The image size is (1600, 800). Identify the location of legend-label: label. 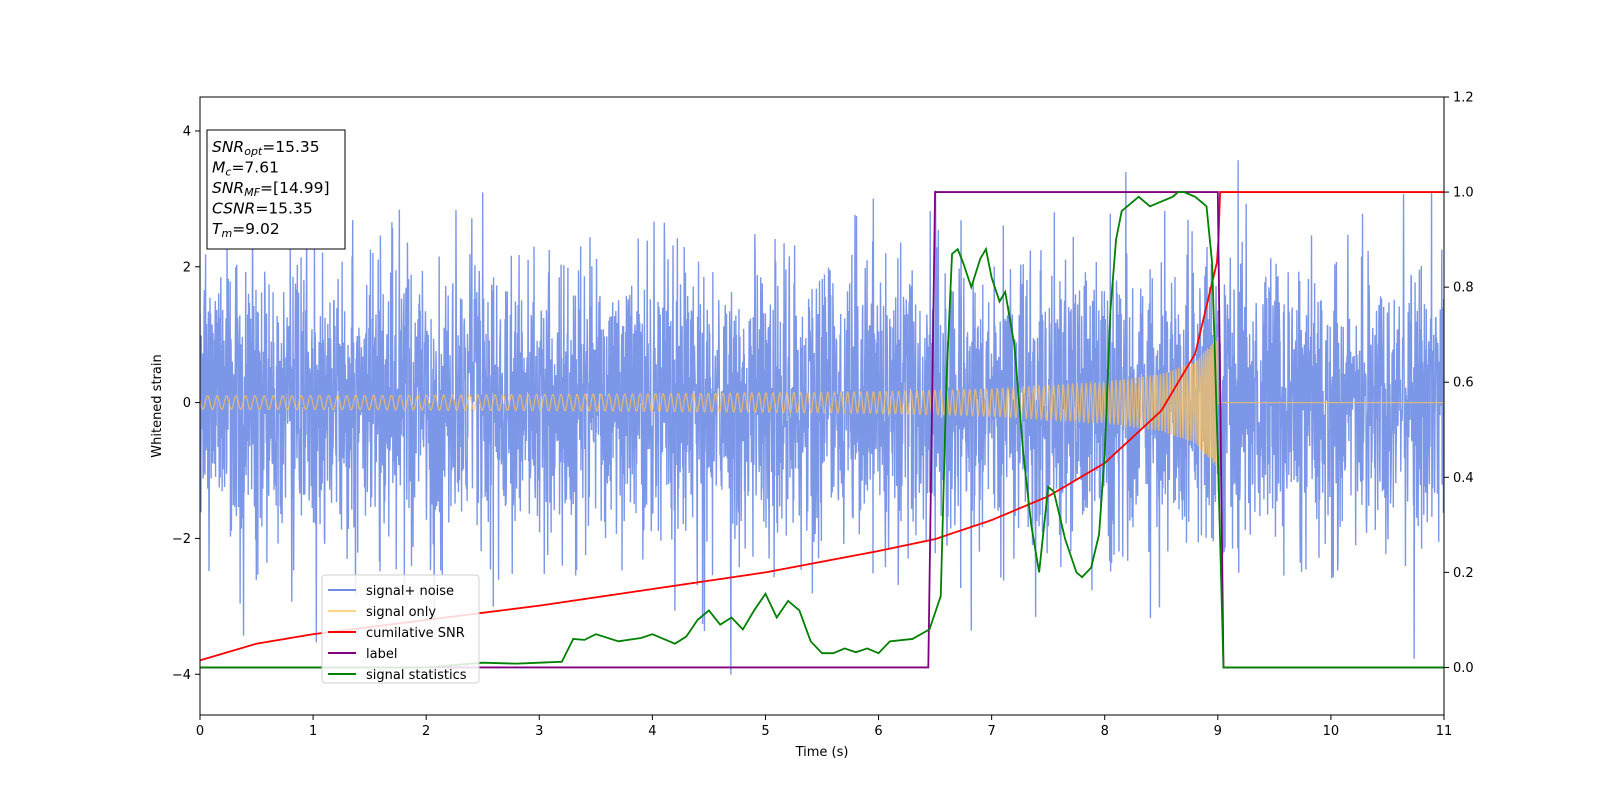
(381, 654).